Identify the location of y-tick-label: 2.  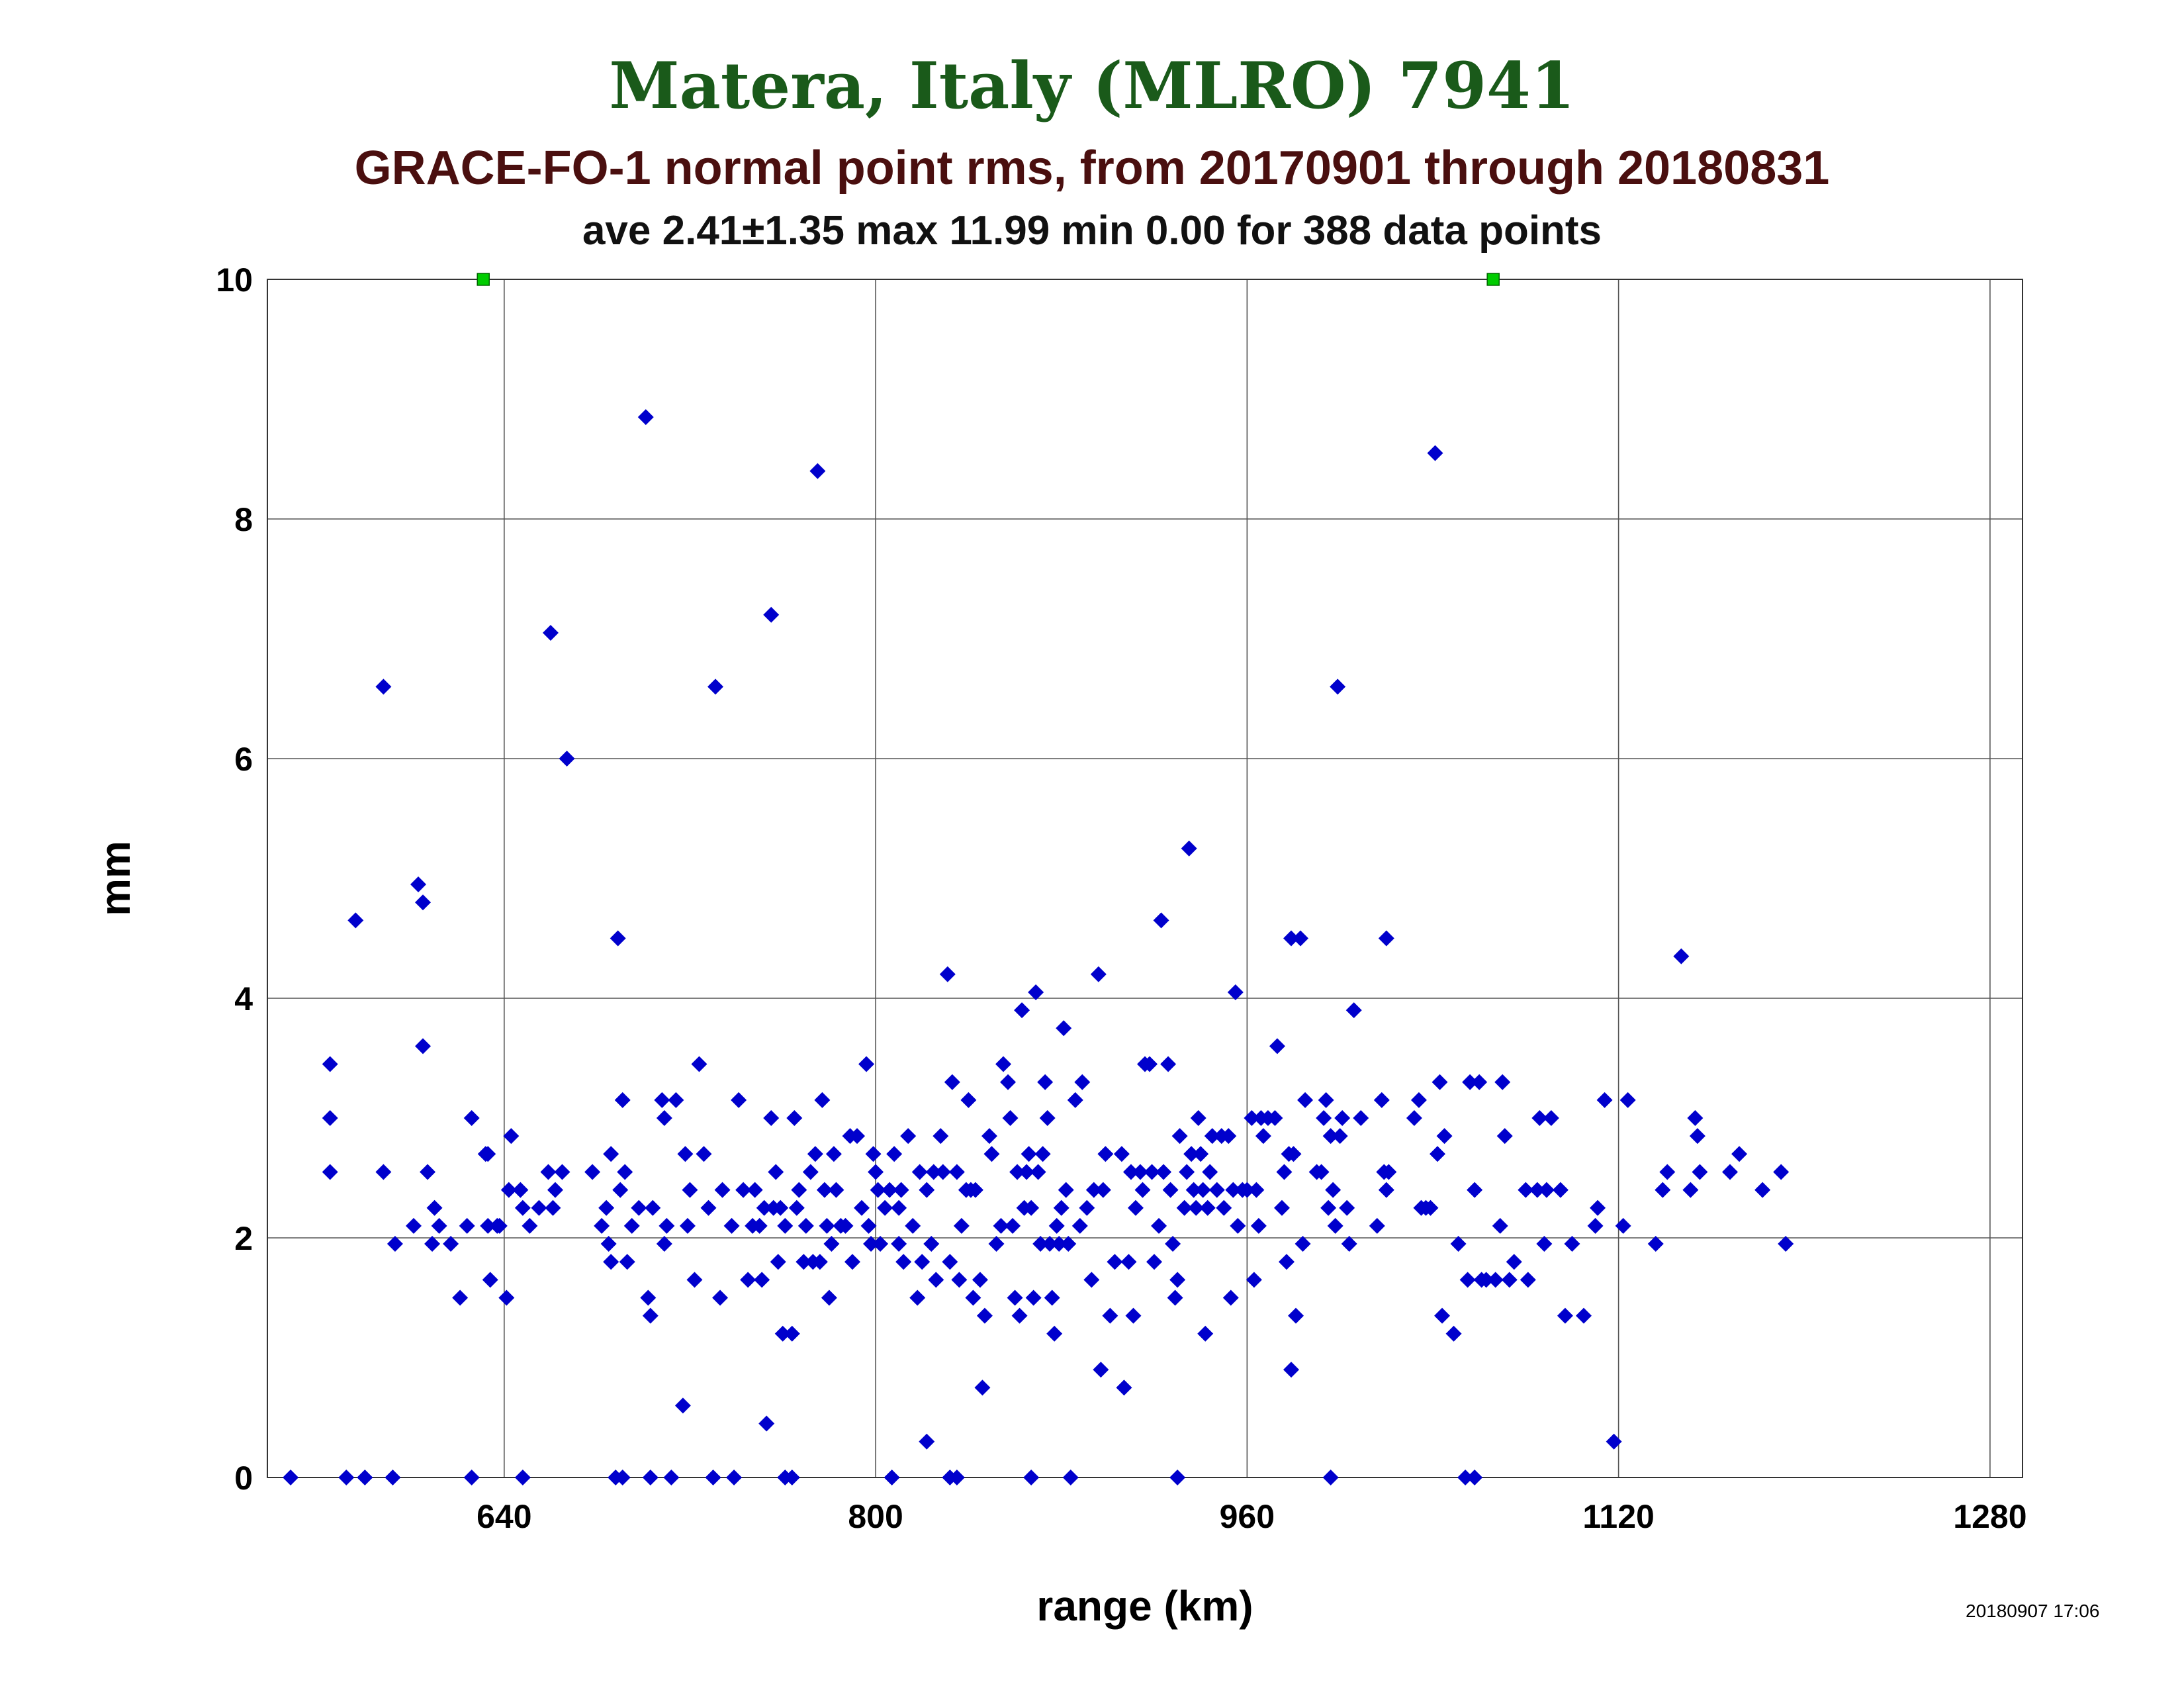
(244, 1238).